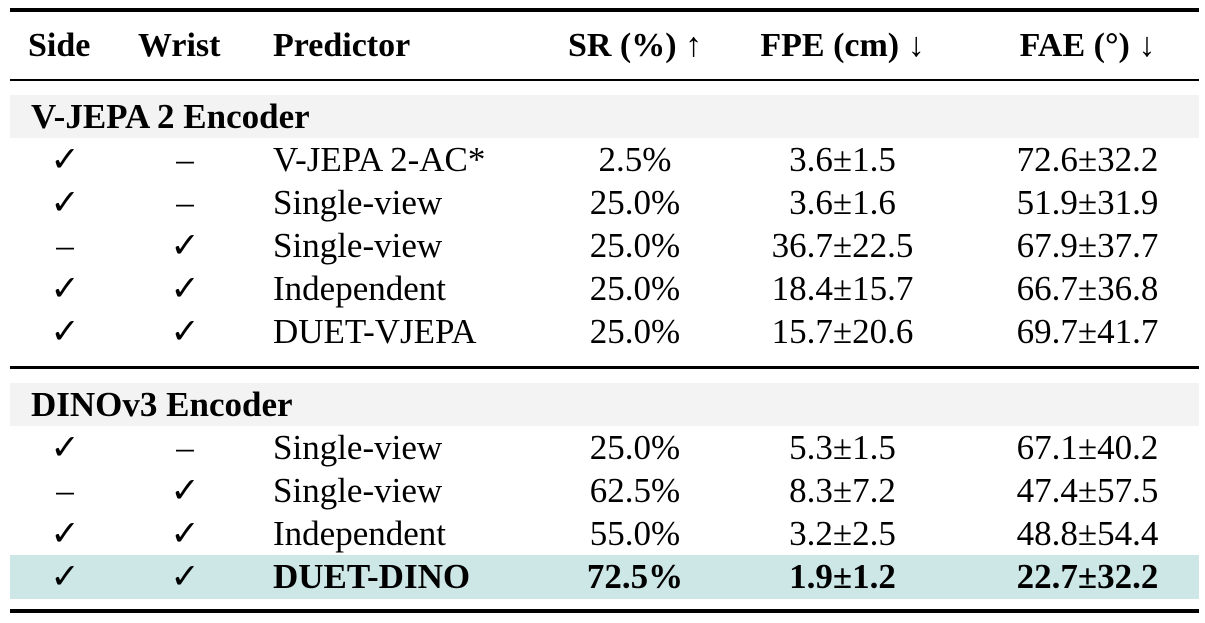 Image resolution: width=1205 pixels, height=623 pixels. What do you see at coordinates (162, 404) in the screenshot?
I see `section-title: DINOv3 Encoder` at bounding box center [162, 404].